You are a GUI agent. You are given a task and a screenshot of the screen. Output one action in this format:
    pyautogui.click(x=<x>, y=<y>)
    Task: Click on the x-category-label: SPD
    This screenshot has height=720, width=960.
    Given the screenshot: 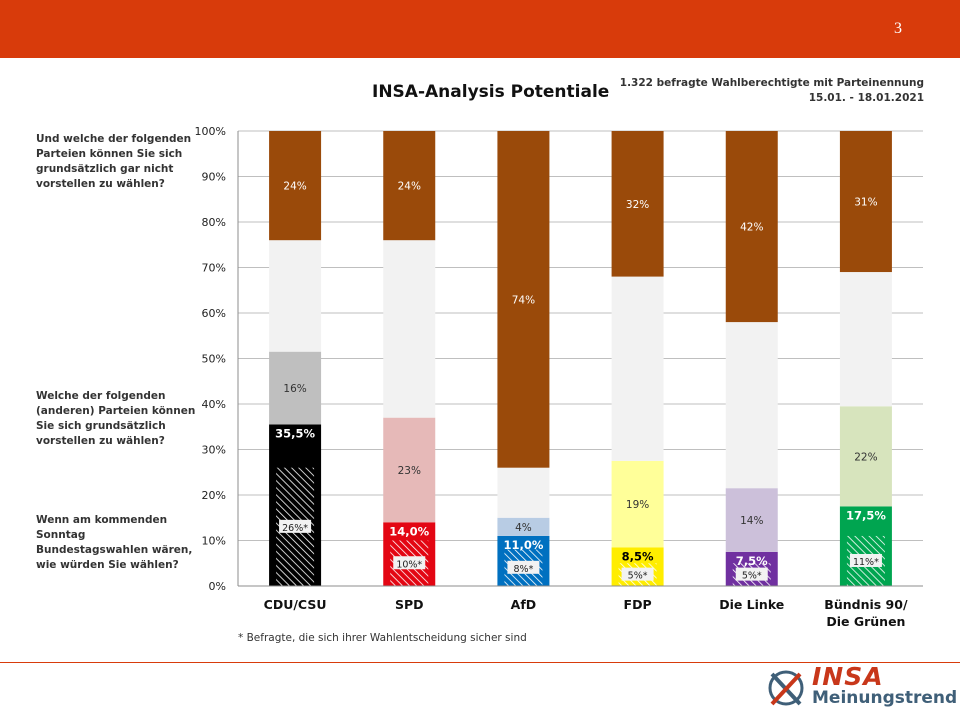 What is the action you would take?
    pyautogui.click(x=409, y=604)
    